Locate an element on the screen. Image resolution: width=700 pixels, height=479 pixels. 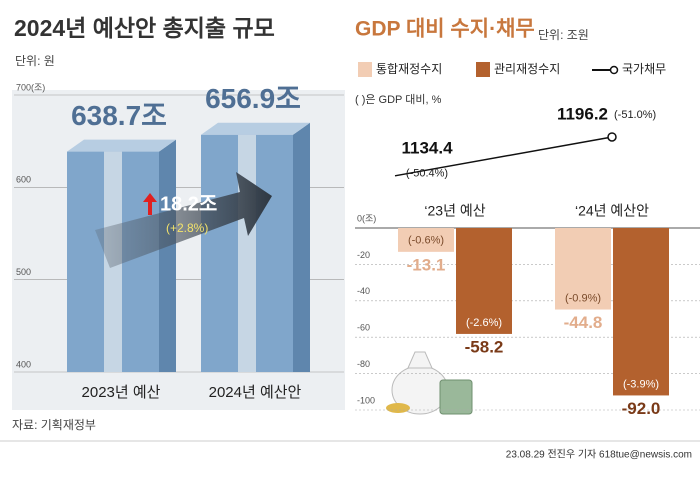
value-label: -13.1 is located at coordinates (426, 264).